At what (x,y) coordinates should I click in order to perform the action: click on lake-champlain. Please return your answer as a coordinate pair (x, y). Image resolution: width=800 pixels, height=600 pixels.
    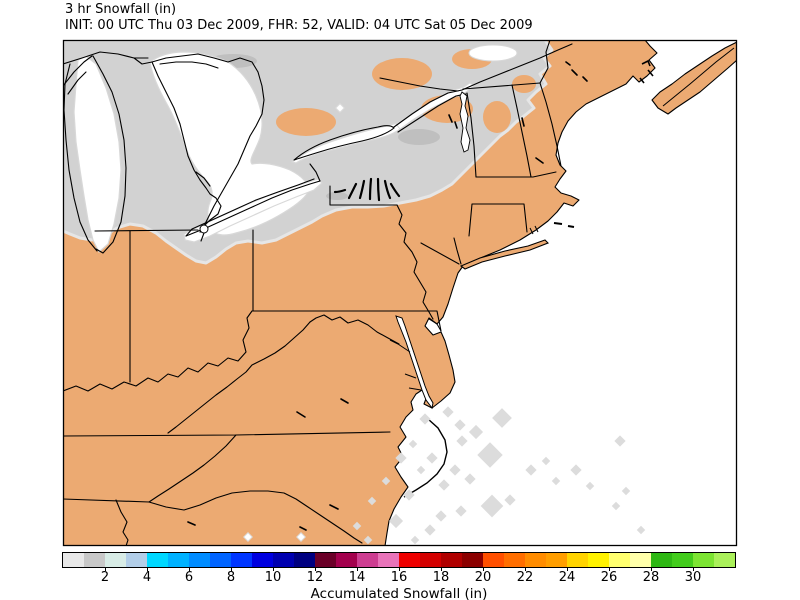
    Looking at the image, I should click on (465, 122).